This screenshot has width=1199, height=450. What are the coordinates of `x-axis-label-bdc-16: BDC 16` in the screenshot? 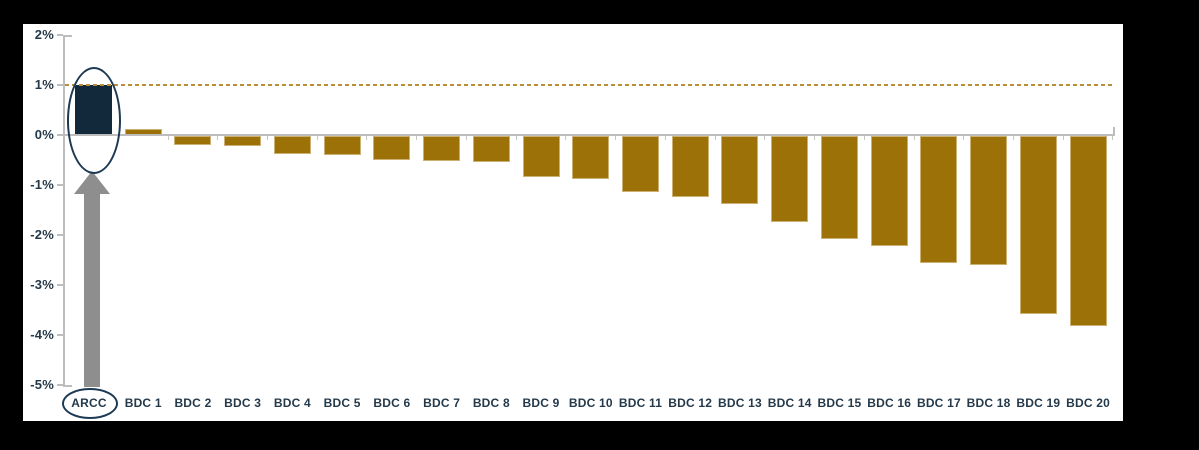 It's located at (889, 403).